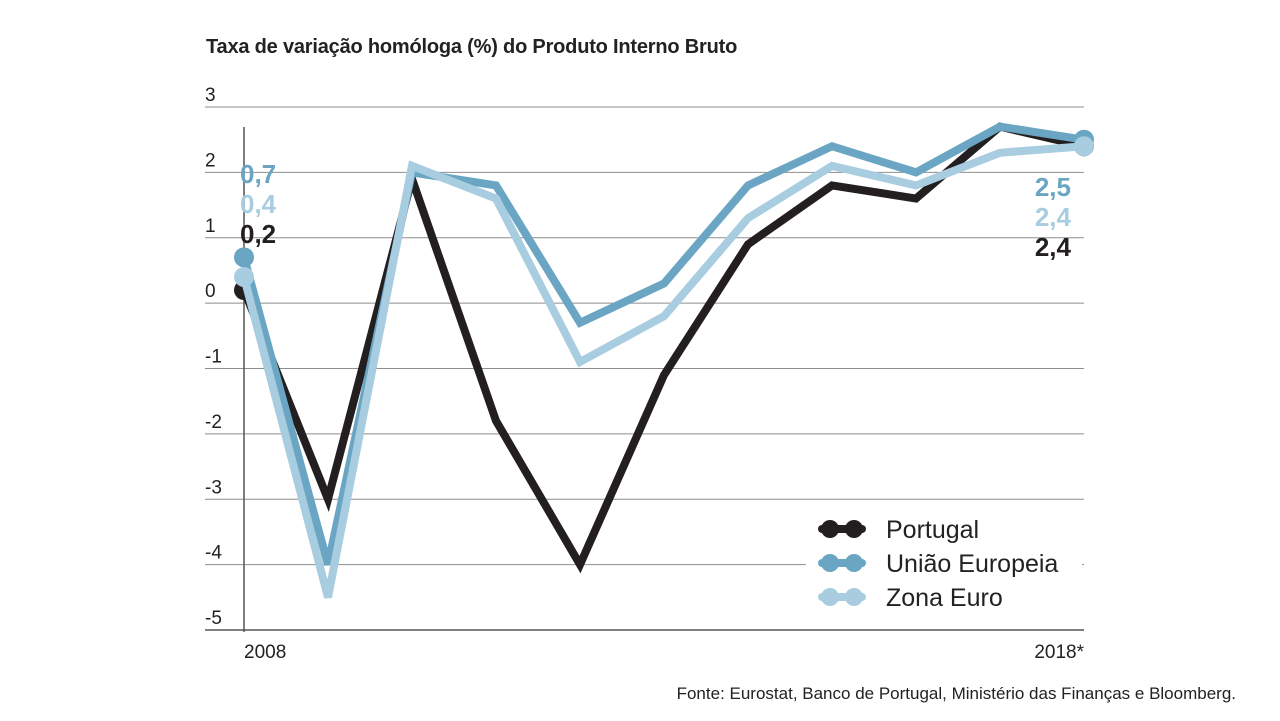 The height and width of the screenshot is (721, 1280). What do you see at coordinates (213, 618) in the screenshot?
I see `y-tick-label: -5` at bounding box center [213, 618].